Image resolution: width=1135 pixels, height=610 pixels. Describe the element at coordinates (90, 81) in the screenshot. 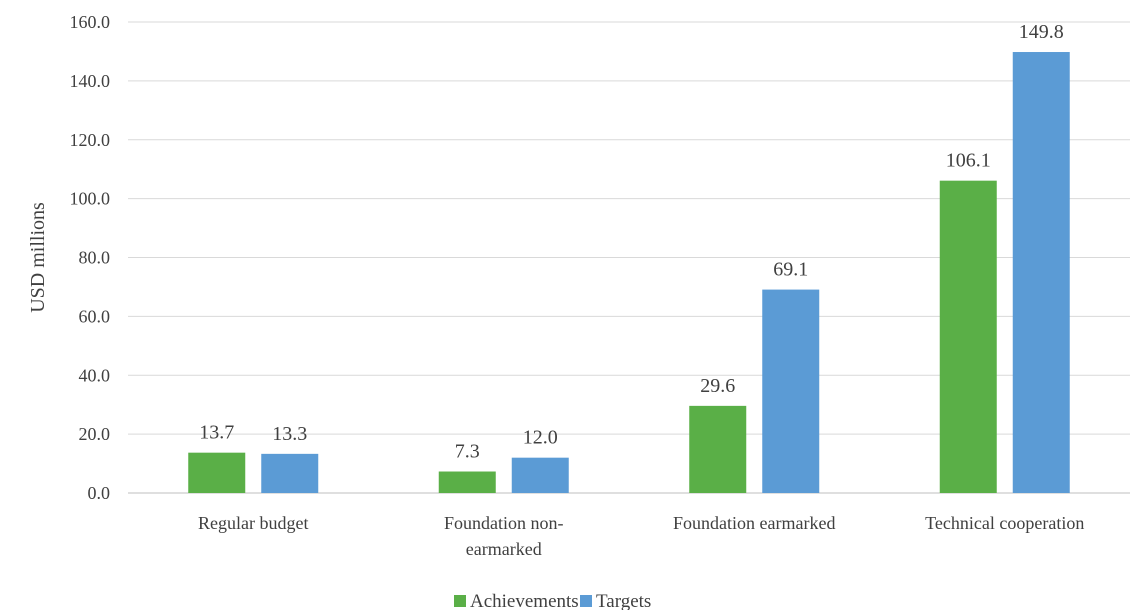

I see `y-tick-label: 140.0` at that location.